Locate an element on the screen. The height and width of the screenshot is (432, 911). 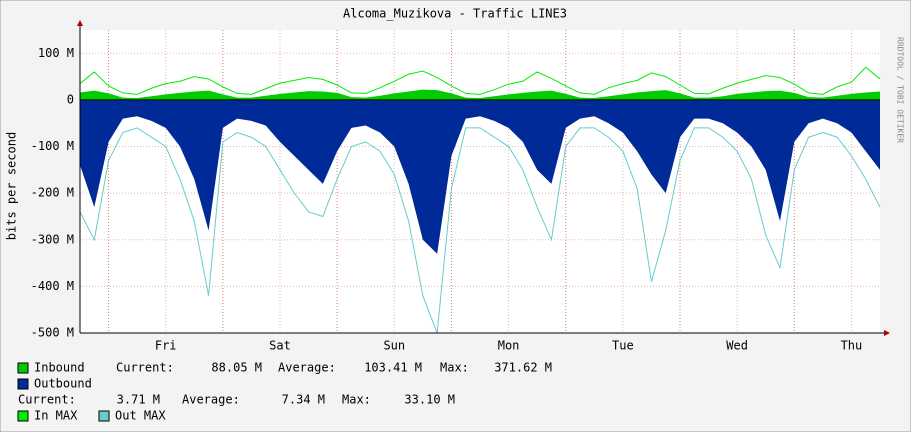
legend-label: Inbound is located at coordinates (59, 368).